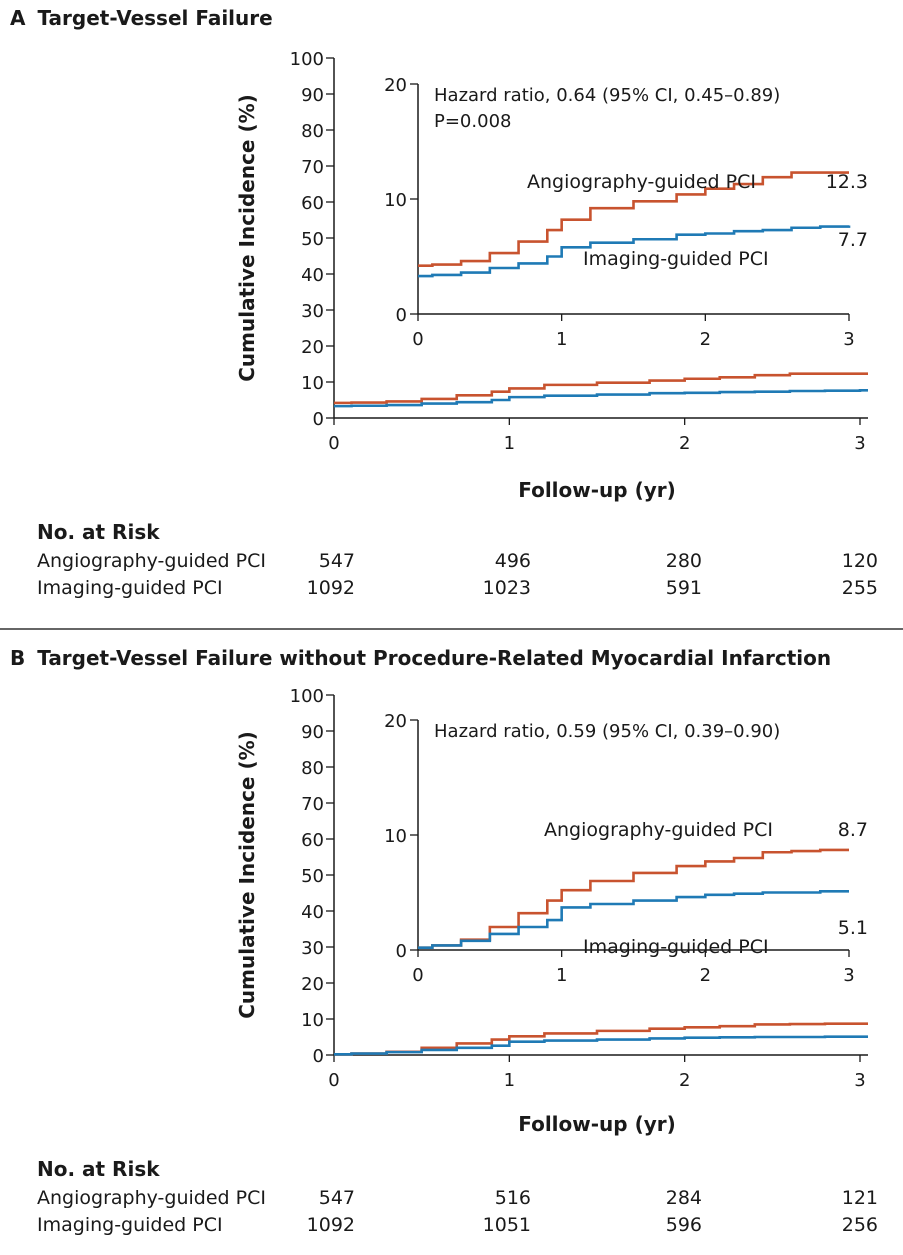 The width and height of the screenshot is (903, 1255). What do you see at coordinates (472, 121) in the screenshot?
I see `hazard-annotation: P=0.008` at bounding box center [472, 121].